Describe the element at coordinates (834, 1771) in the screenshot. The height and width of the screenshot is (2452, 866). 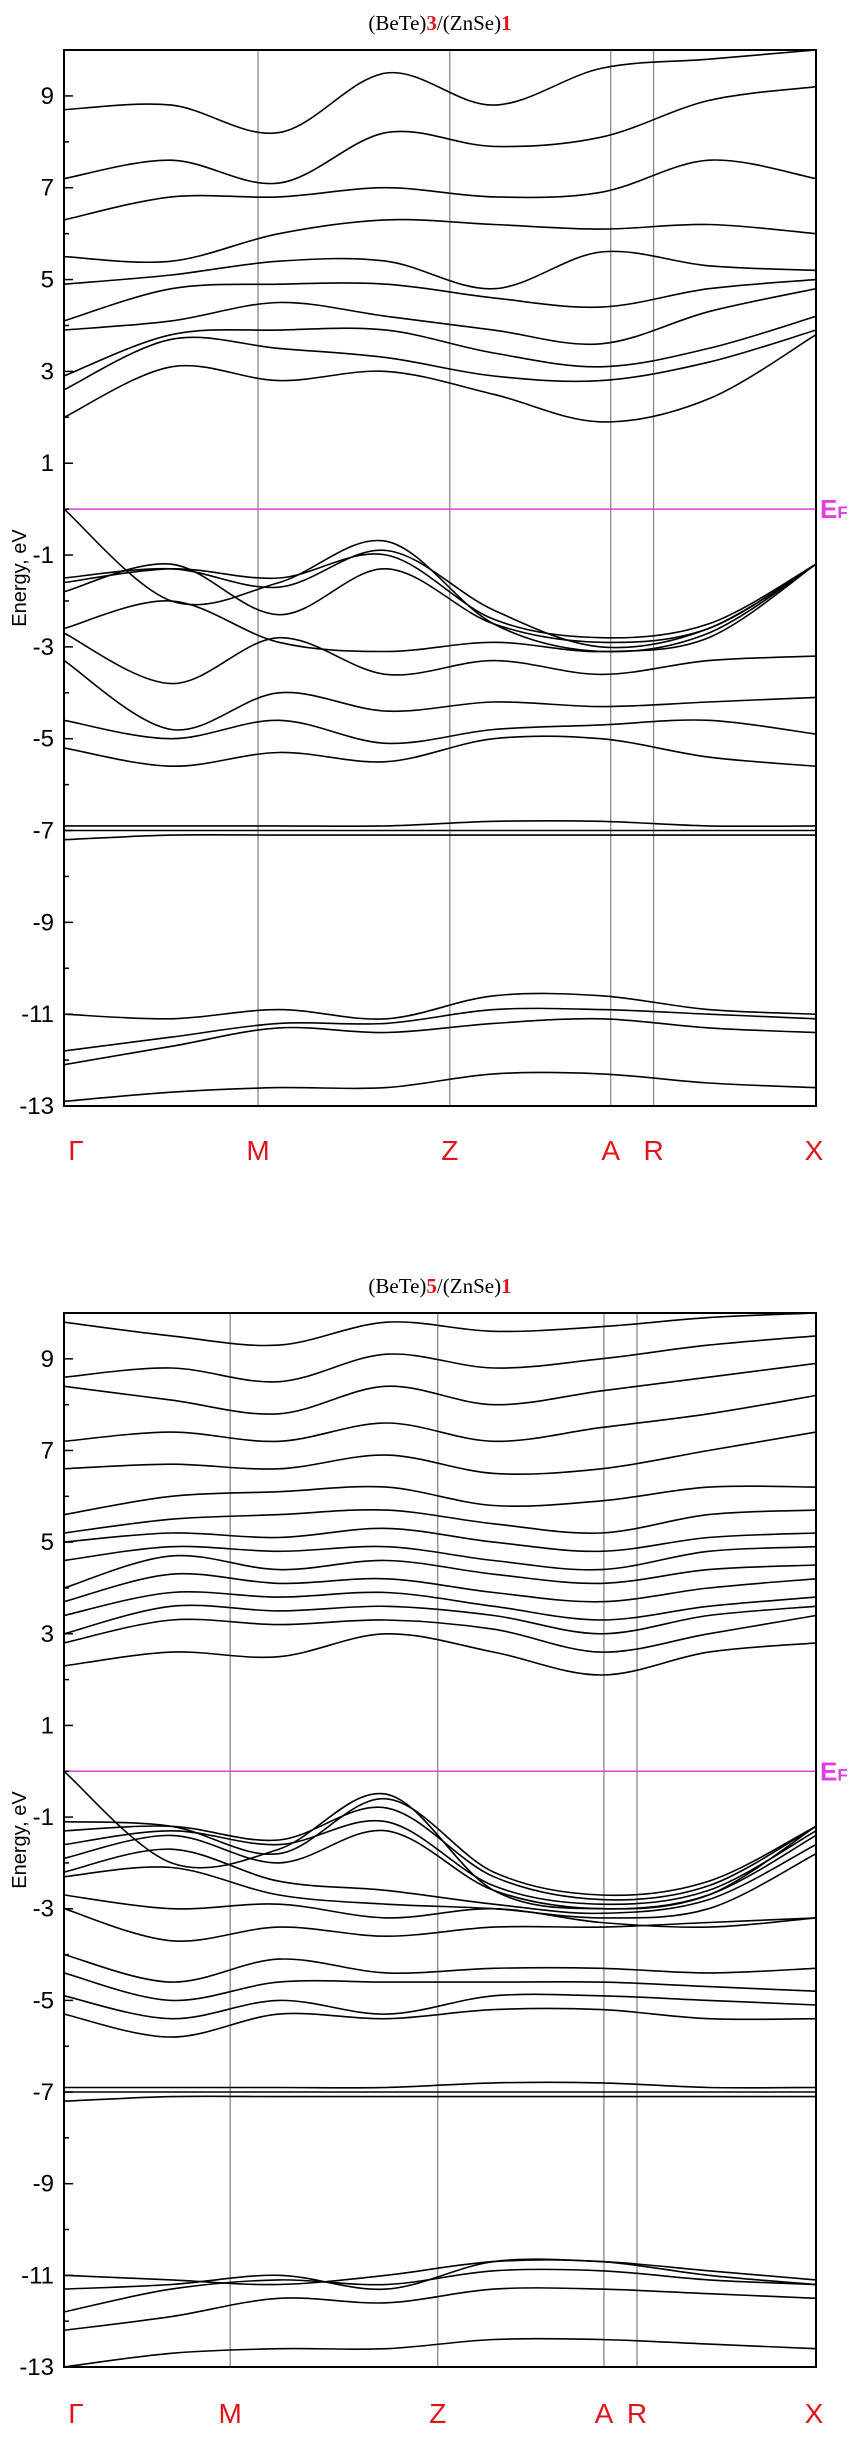
I see `fermi-level-label: EF` at that location.